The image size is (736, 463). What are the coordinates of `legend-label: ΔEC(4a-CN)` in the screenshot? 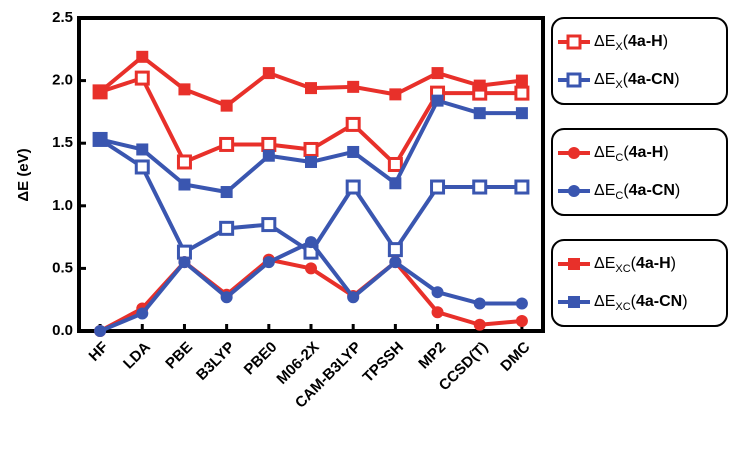 It's located at (637, 192).